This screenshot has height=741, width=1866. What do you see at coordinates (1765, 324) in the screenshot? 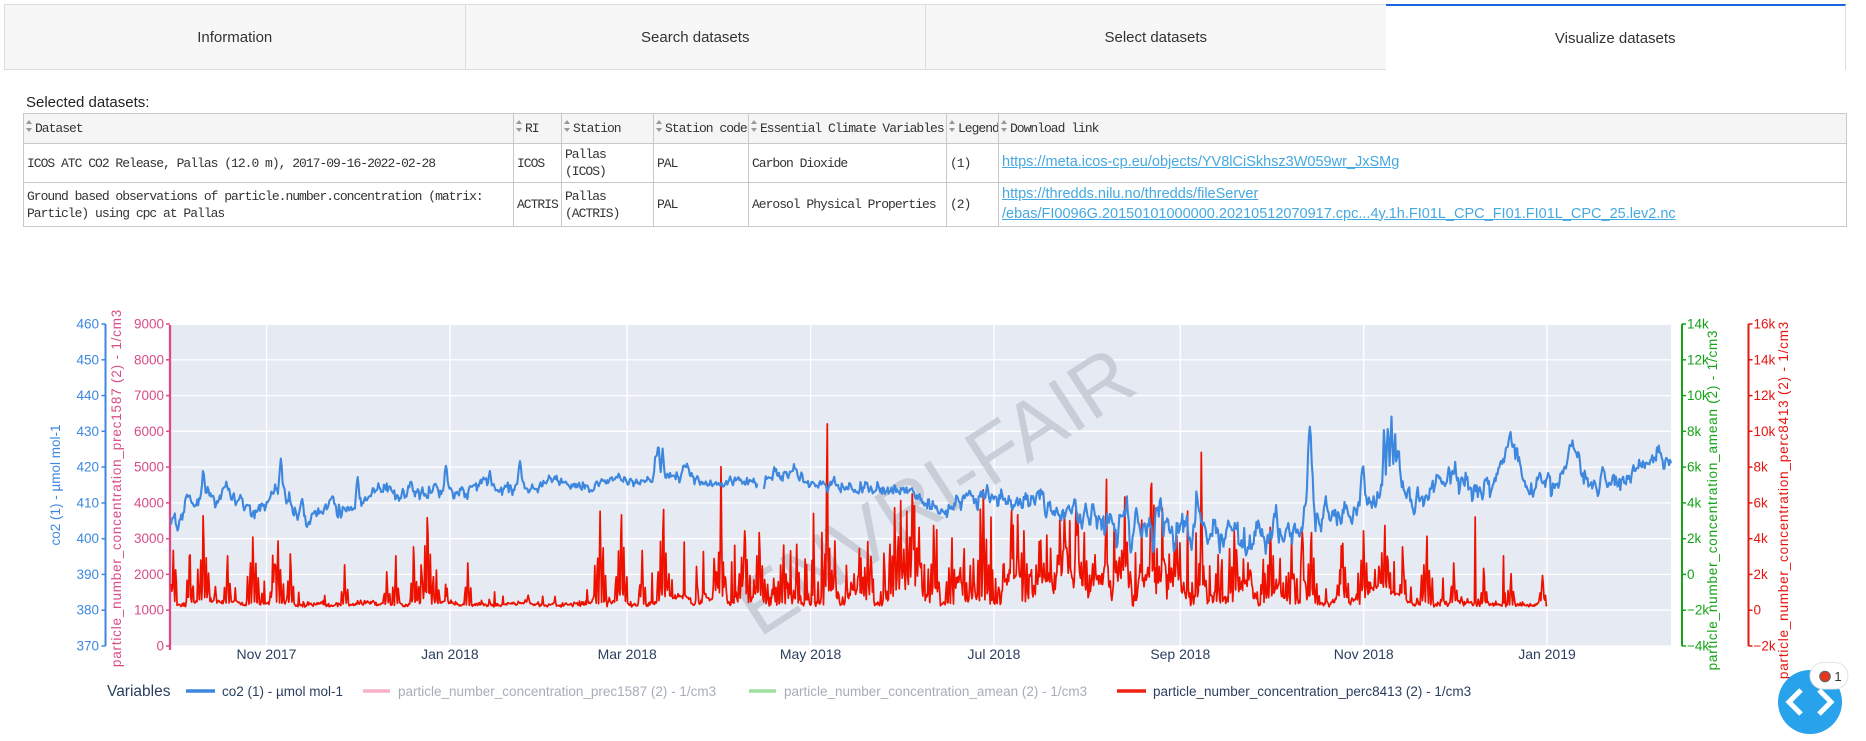
I see `svg-text: 16k` at bounding box center [1765, 324].